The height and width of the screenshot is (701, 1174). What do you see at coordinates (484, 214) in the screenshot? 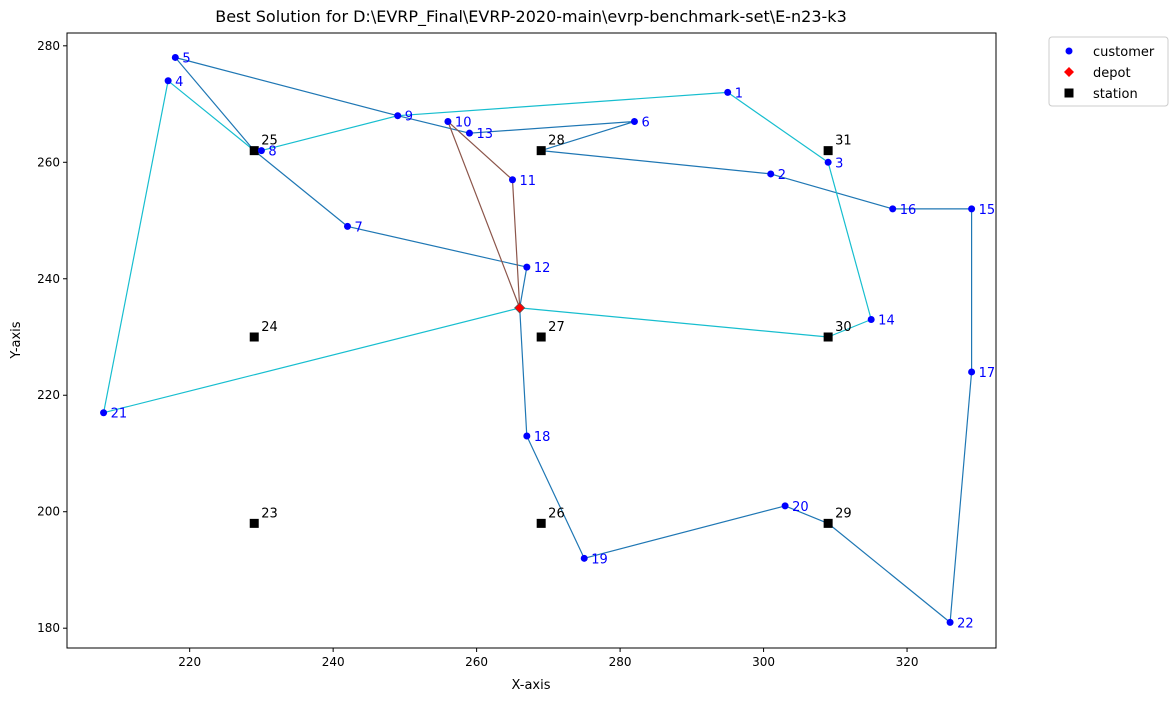
I see `route-line` at bounding box center [484, 214].